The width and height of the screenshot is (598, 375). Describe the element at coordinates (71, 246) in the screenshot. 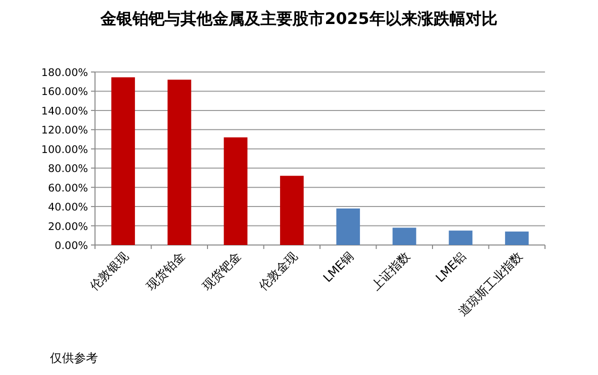

I see `y-tick-label: 0.00%` at that location.